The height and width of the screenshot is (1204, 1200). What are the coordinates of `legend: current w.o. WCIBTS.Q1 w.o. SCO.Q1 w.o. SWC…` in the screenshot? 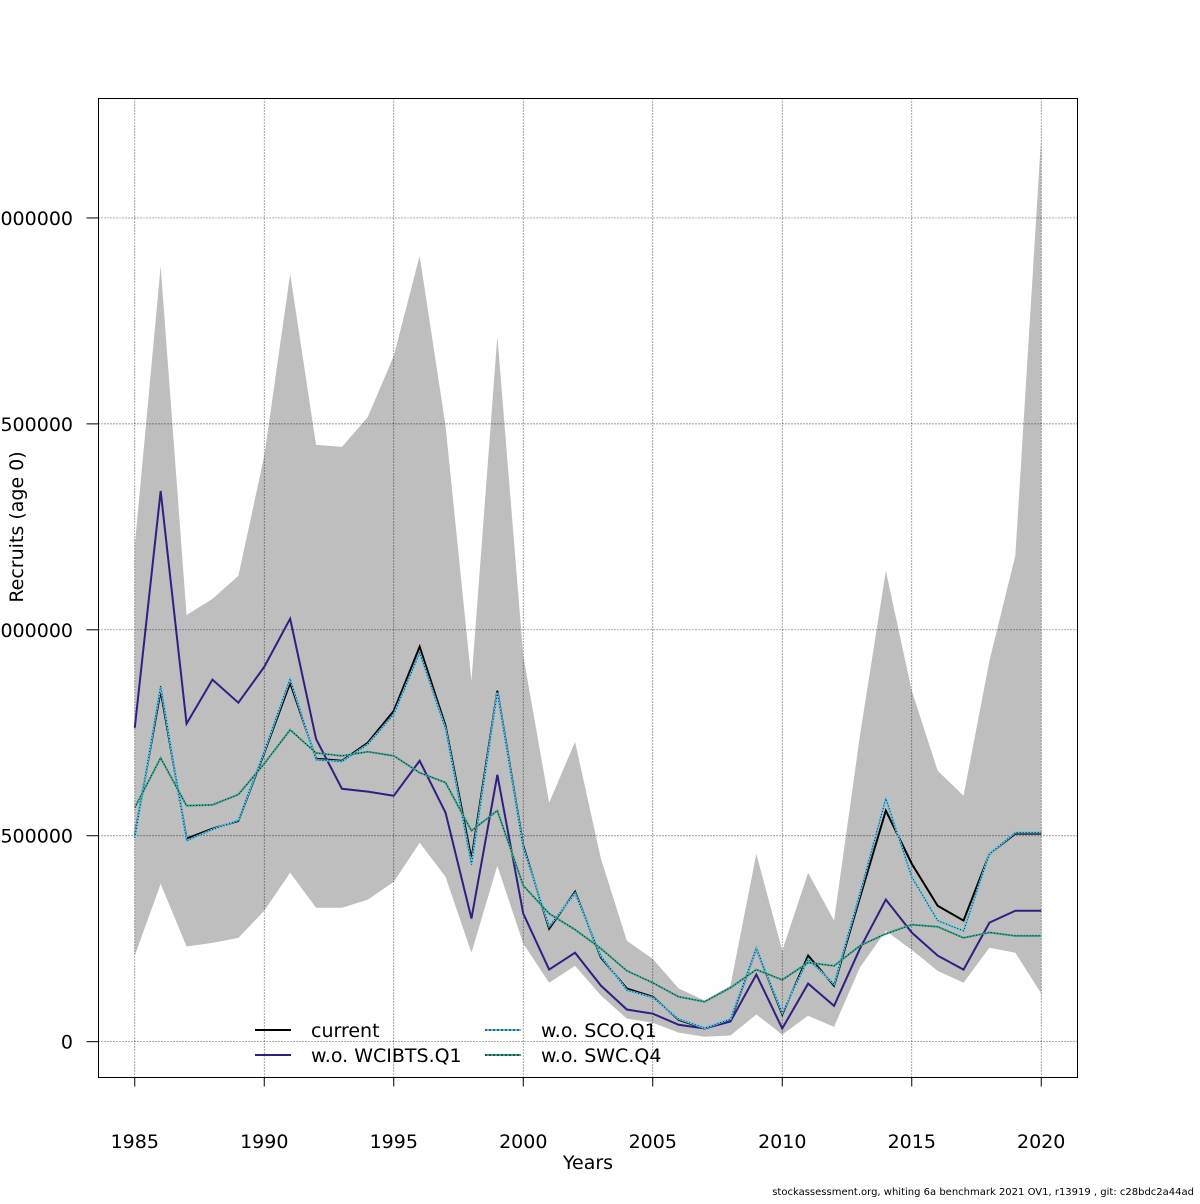 It's located at (458, 1043).